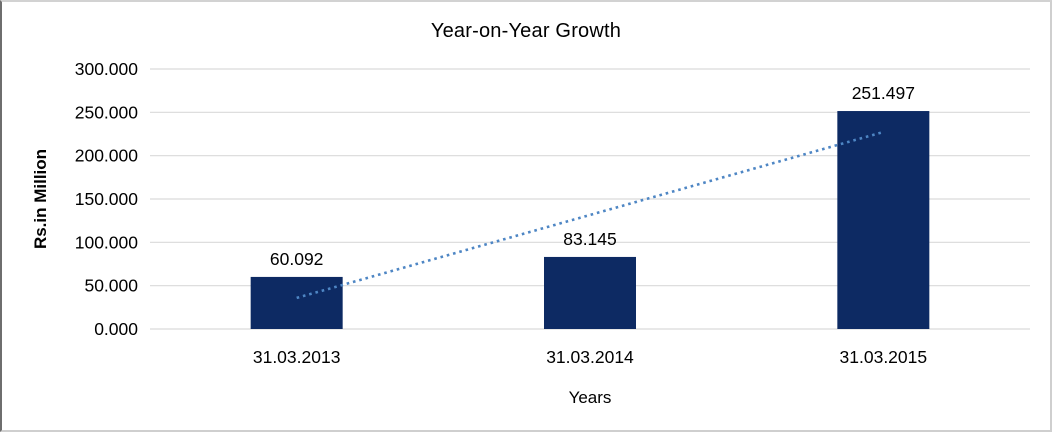 The image size is (1052, 432). What do you see at coordinates (107, 112) in the screenshot?
I see `y-tick-label: 250.000` at bounding box center [107, 112].